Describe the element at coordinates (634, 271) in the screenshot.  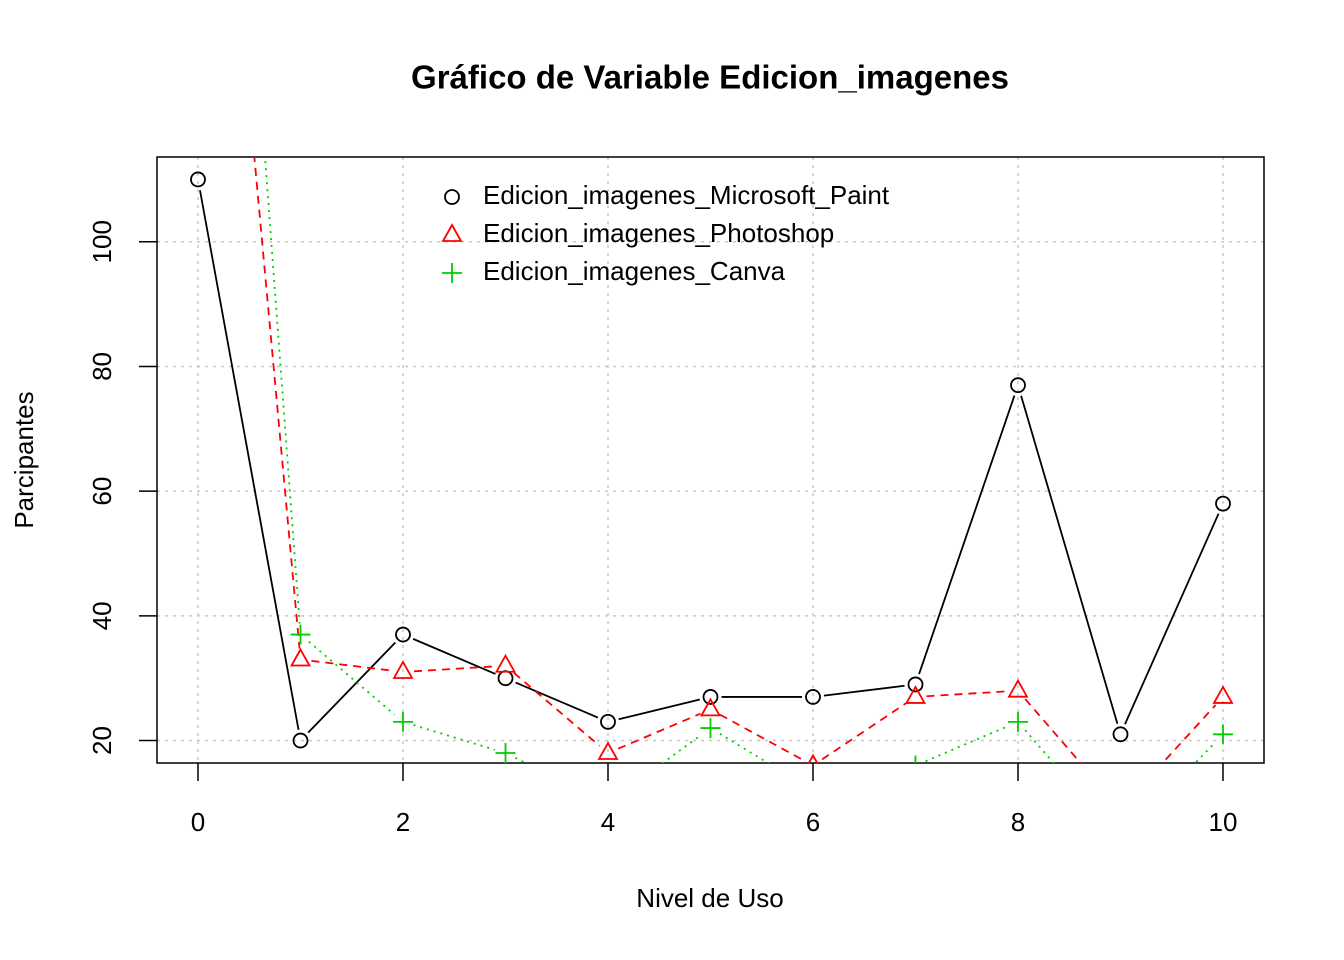
I see `legend-label: Edicion_imagenes_Canva` at that location.